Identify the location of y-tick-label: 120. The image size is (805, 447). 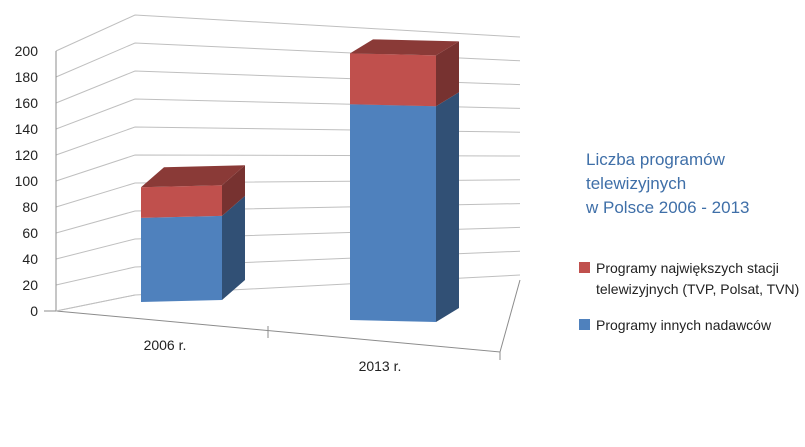
(27, 155).